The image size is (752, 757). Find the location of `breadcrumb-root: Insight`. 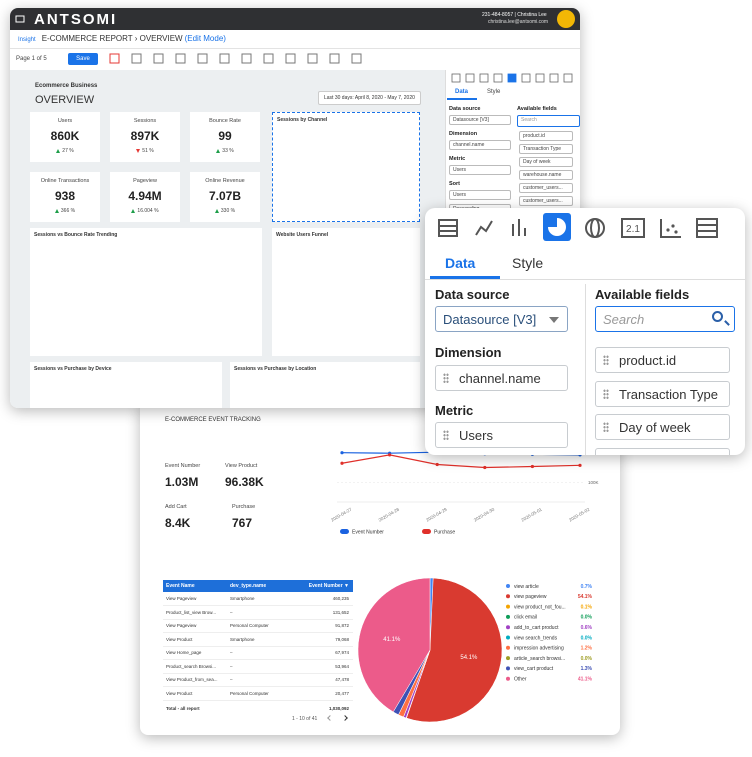

breadcrumb-root: Insight is located at coordinates (27, 40).